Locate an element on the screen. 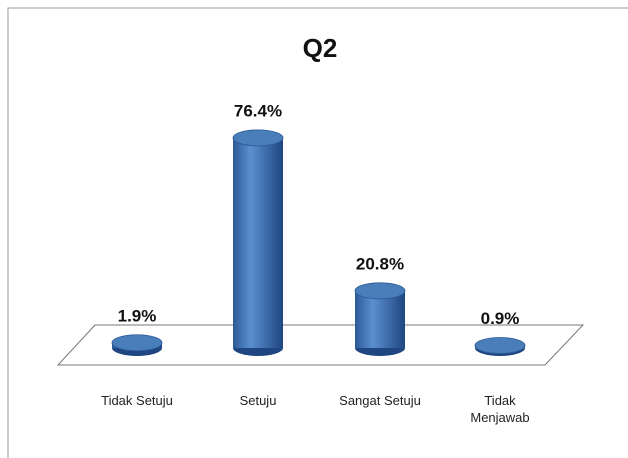 This screenshot has width=628, height=458. data-label: 20.8% is located at coordinates (380, 263).